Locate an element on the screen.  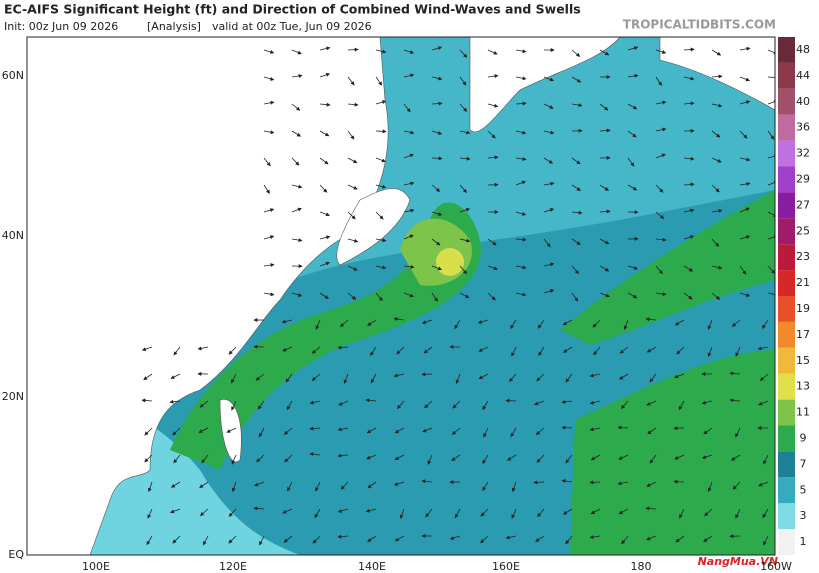
lon-label: 160W is located at coordinates (776, 566).